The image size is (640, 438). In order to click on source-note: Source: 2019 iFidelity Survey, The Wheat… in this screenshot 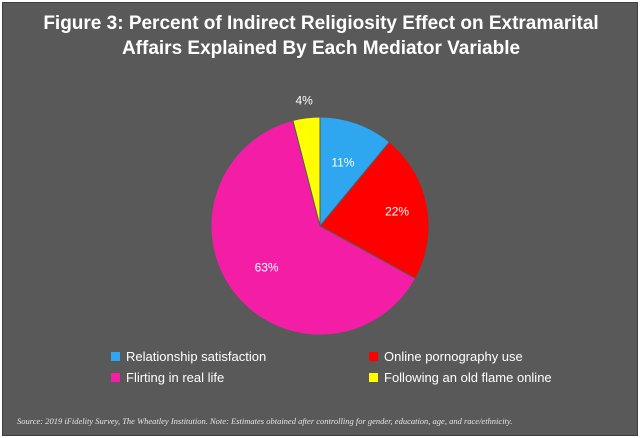, I will do `click(265, 421)`.